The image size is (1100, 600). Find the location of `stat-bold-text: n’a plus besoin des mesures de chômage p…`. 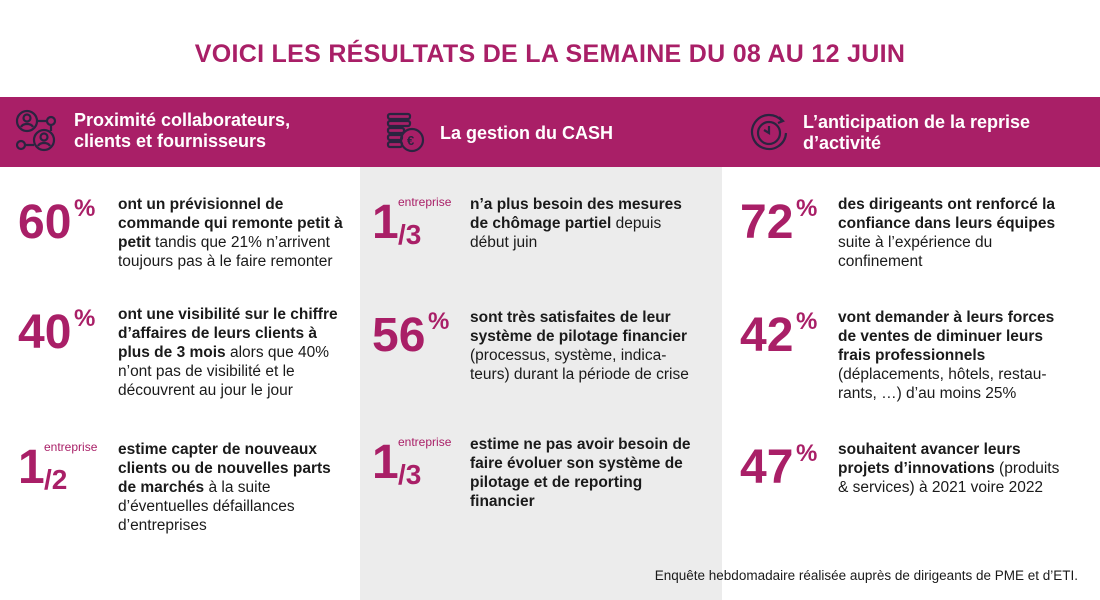

stat-bold-text: n’a plus besoin des mesures de chômage p… is located at coordinates (576, 214).